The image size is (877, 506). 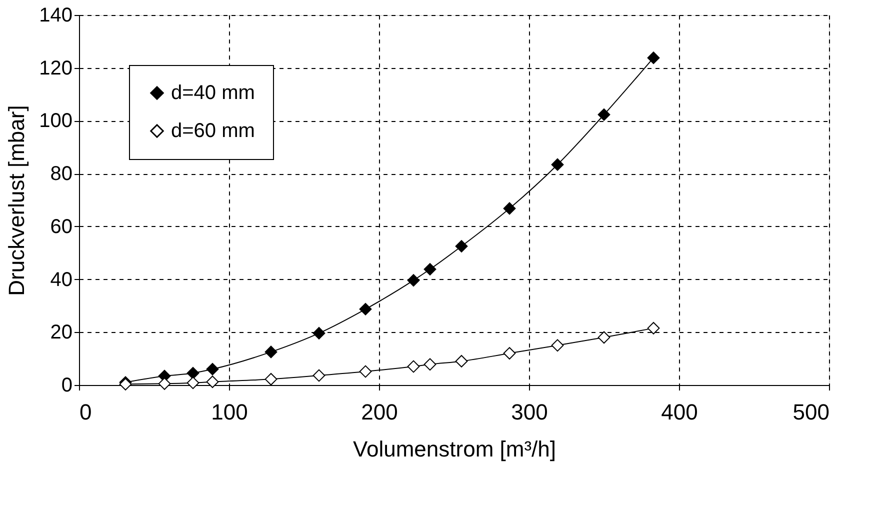 What do you see at coordinates (61, 333) in the screenshot?
I see `y-tick-label: 20` at bounding box center [61, 333].